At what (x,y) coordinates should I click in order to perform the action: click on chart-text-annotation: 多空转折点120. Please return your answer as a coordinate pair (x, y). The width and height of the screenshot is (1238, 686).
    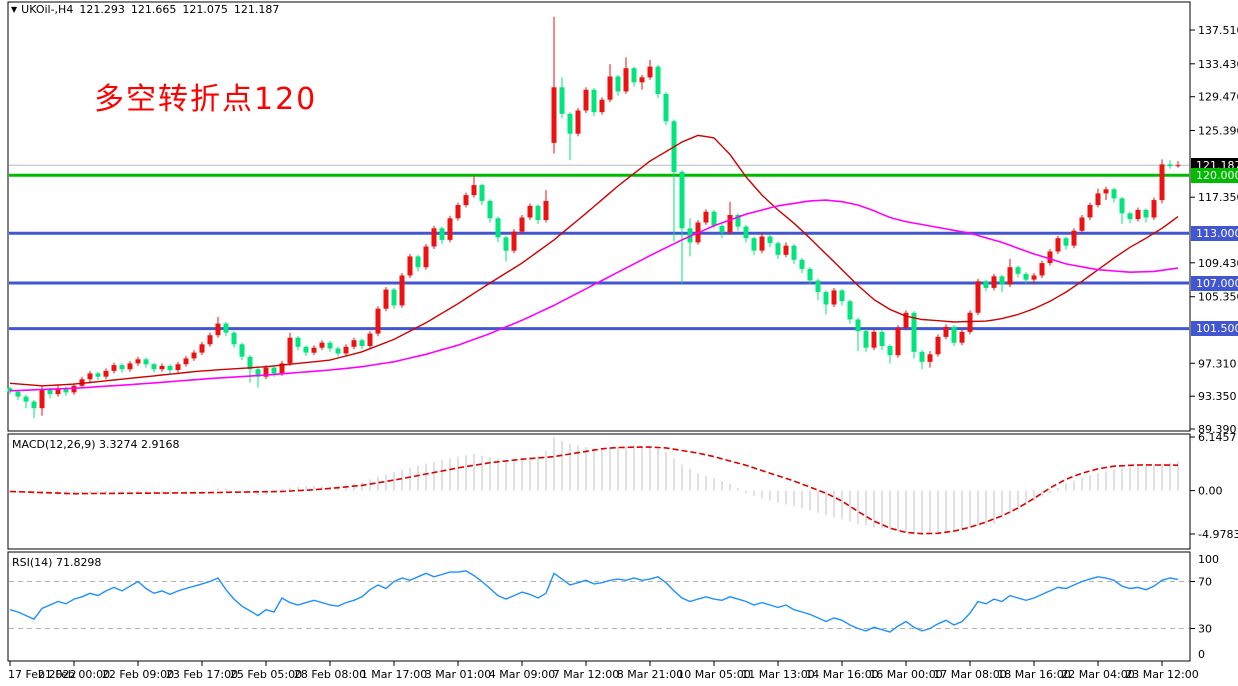
    Looking at the image, I should click on (206, 99).